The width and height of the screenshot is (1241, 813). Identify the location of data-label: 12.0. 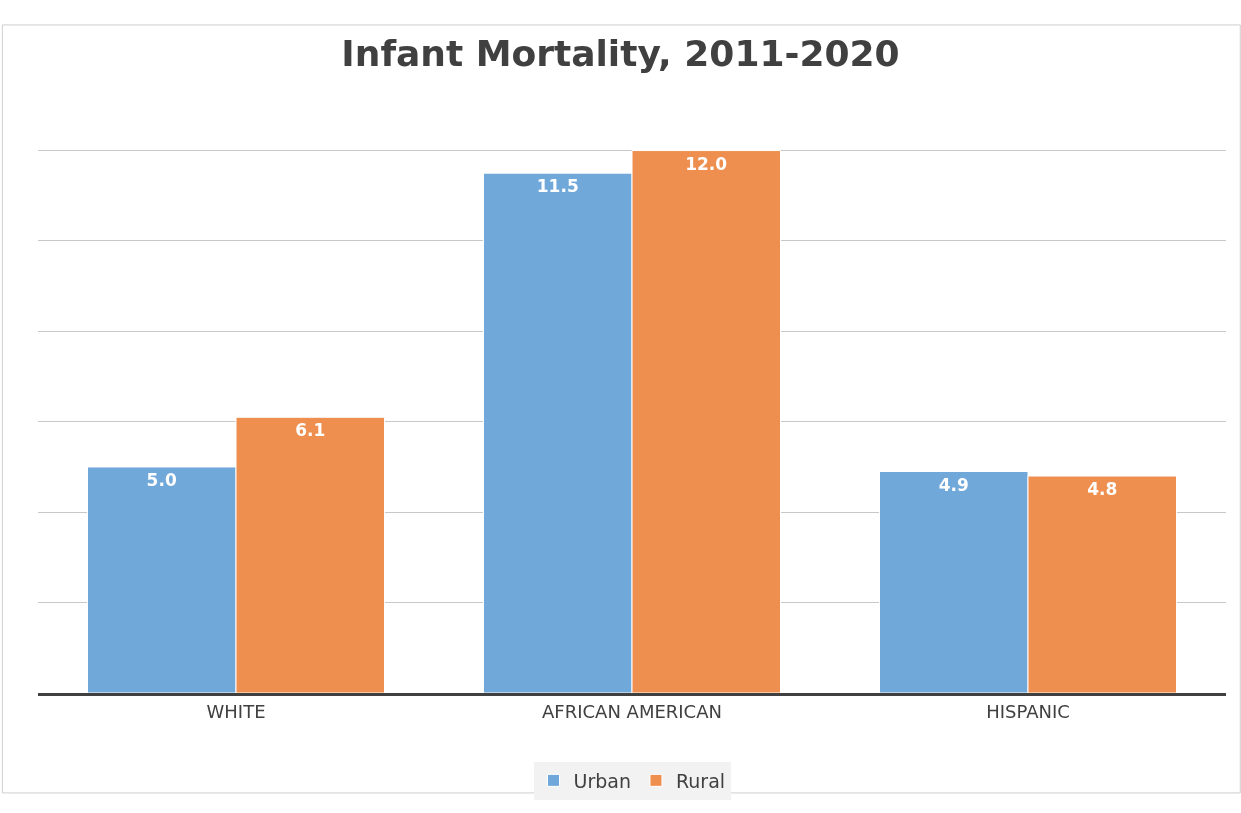
(706, 163).